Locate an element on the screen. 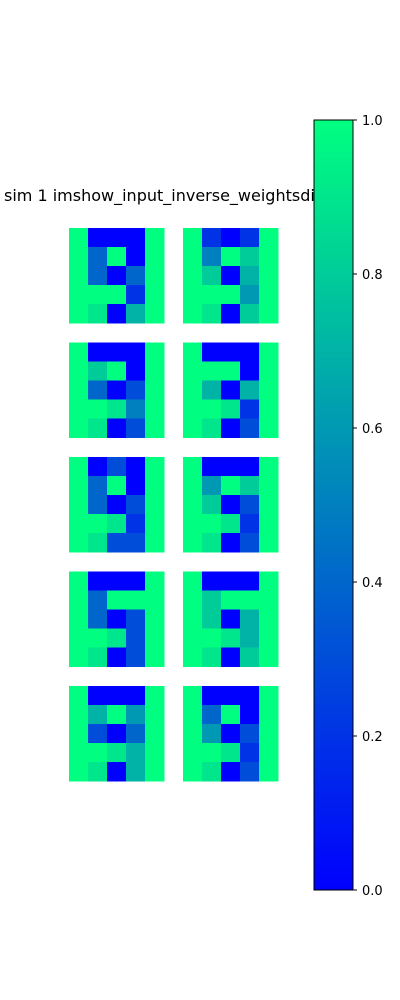  colorbar-tick-label: 0.4 is located at coordinates (372, 583).